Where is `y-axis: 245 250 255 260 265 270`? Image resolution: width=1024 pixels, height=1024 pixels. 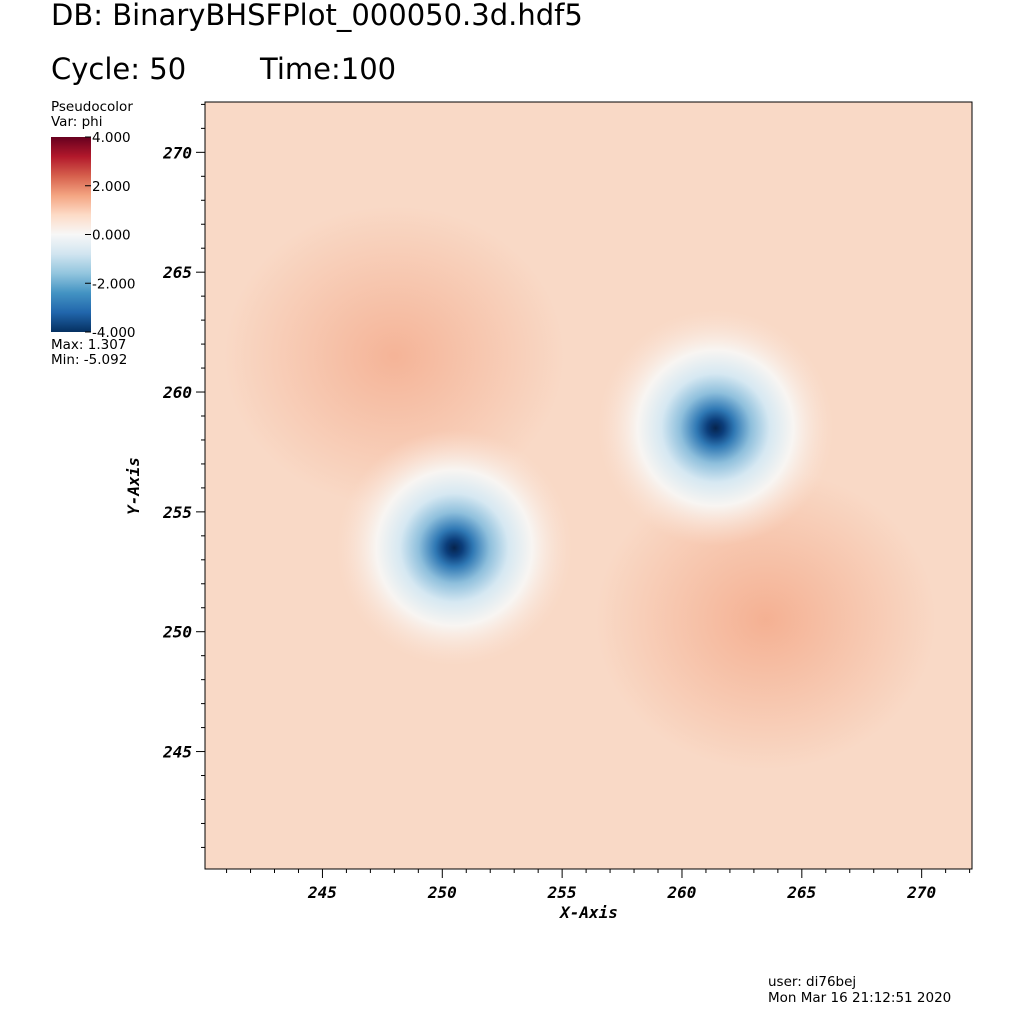 y-axis: 245 250 255 260 265 270 is located at coordinates (183, 475).